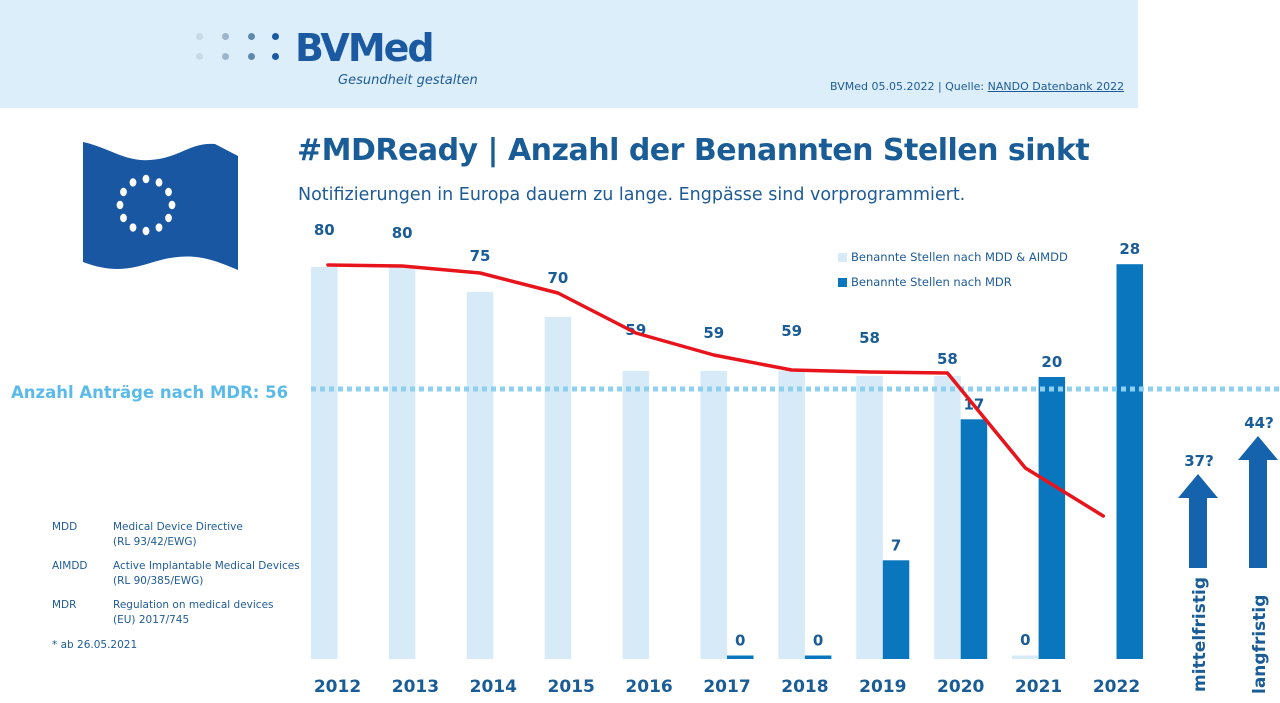 The image size is (1280, 703). Describe the element at coordinates (1116, 687) in the screenshot. I see `x-tick-label-2022: 2022` at that location.